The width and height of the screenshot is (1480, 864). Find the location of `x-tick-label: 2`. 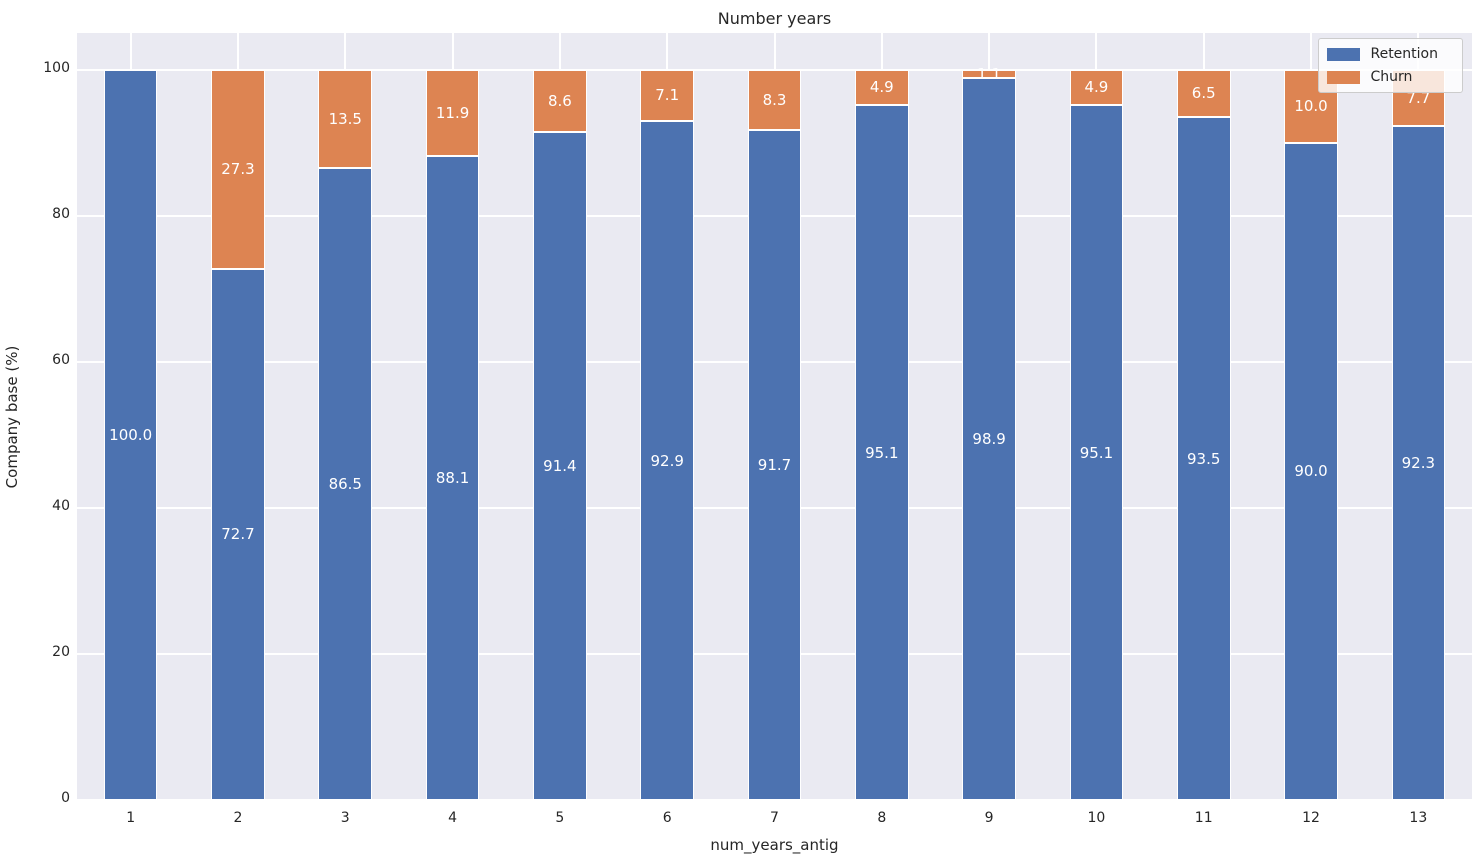

x-tick-label: 2 is located at coordinates (238, 818).